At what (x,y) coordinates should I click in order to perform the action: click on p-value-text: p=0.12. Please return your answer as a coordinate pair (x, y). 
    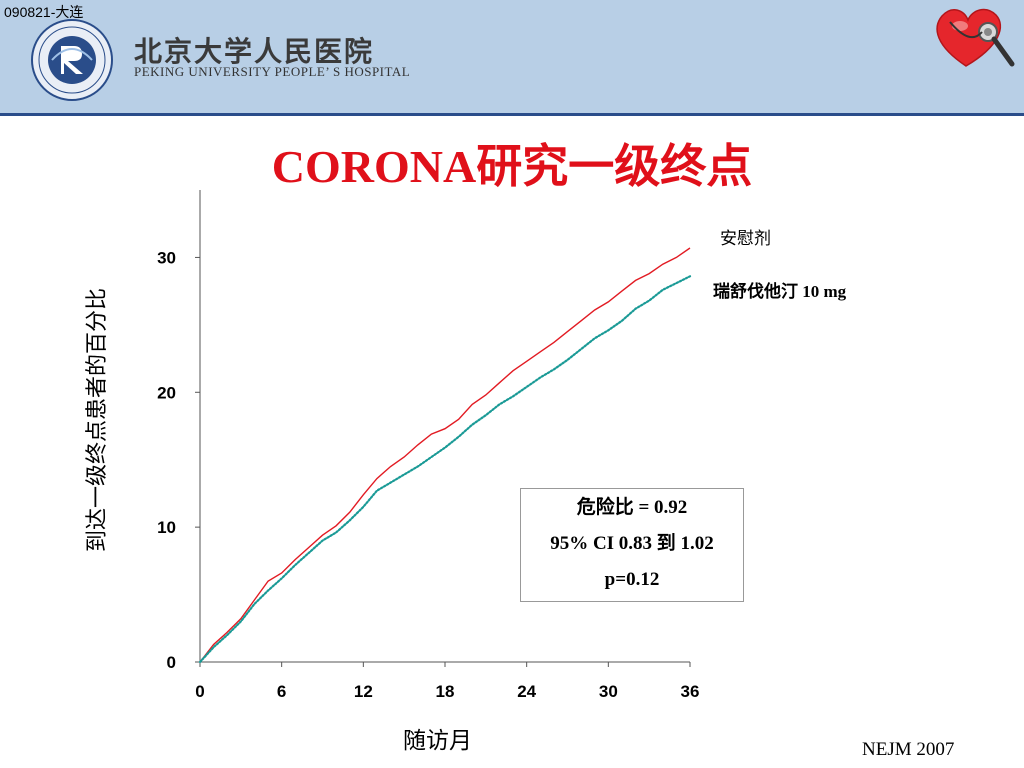
    Looking at the image, I should click on (632, 579).